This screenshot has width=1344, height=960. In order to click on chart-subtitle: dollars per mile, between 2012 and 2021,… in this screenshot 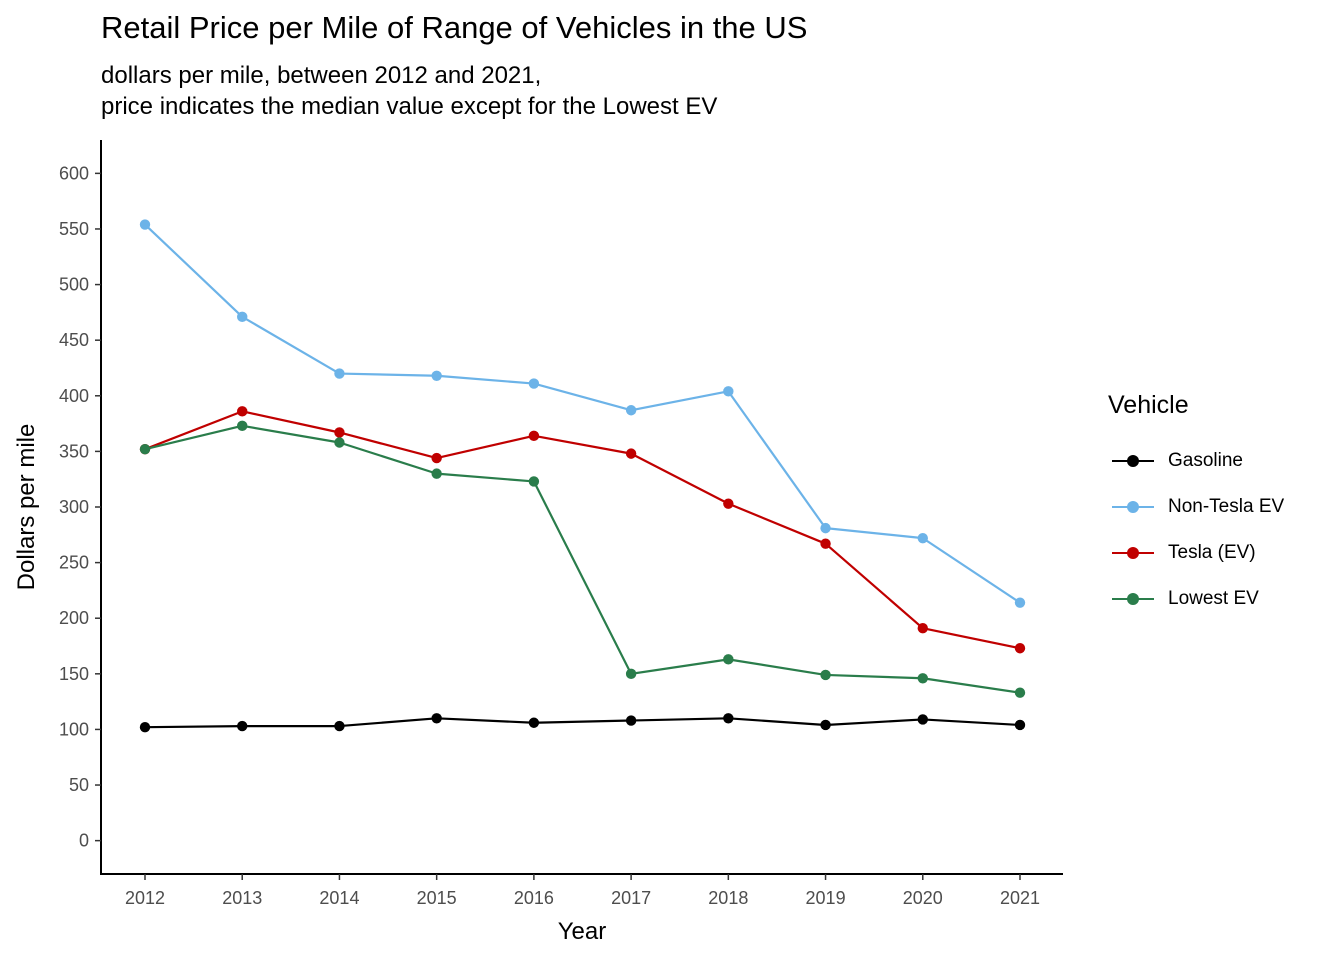, I will do `click(409, 91)`.